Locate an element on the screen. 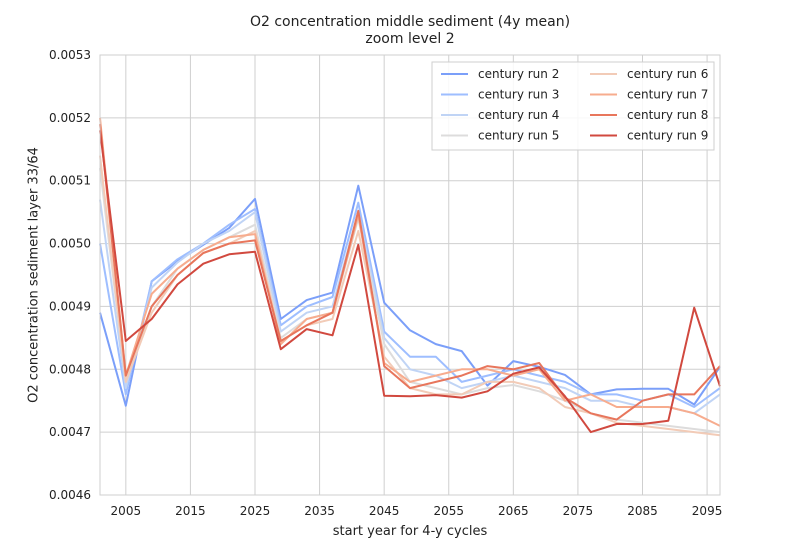 This screenshot has width=800, height=550. legend-label: century run 4 is located at coordinates (518, 115).